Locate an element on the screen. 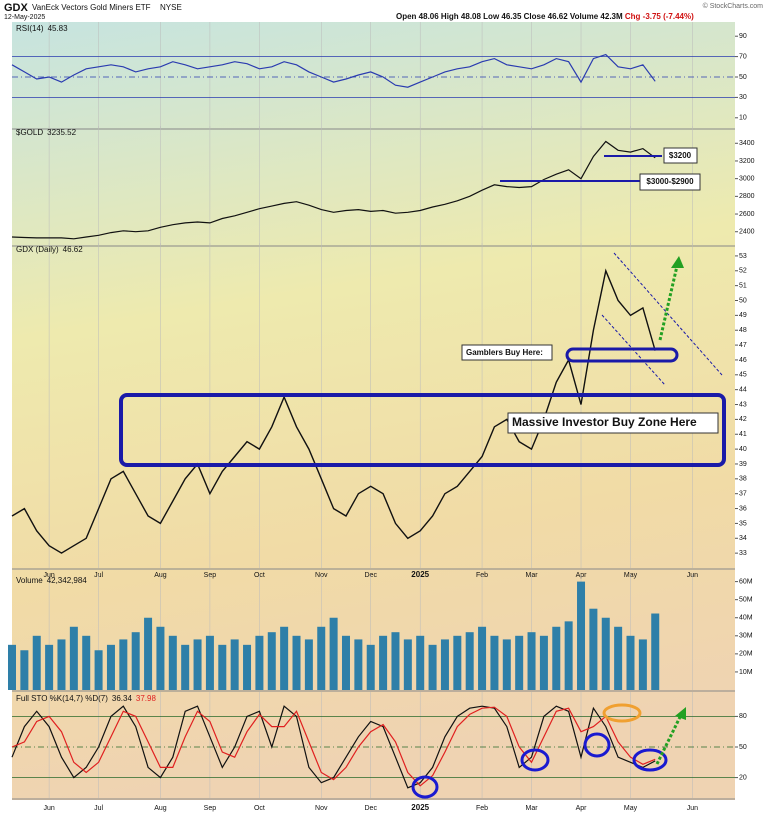 The width and height of the screenshot is (768, 815). y-tick-label: 2400 is located at coordinates (747, 232).